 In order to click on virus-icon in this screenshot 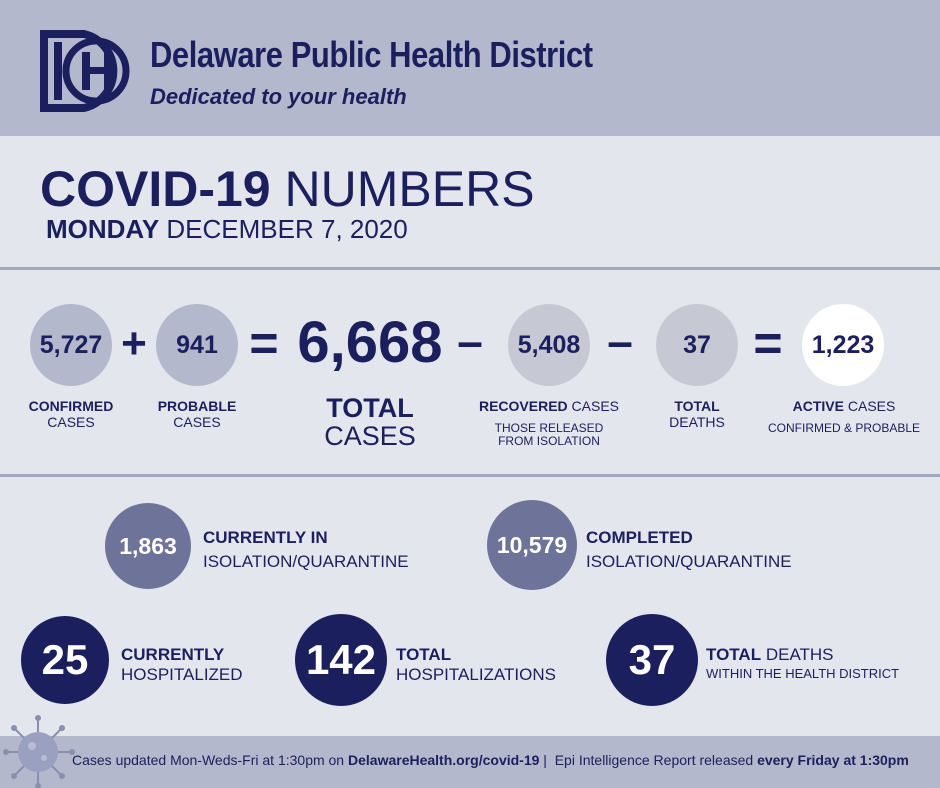, I will do `click(39, 751)`.